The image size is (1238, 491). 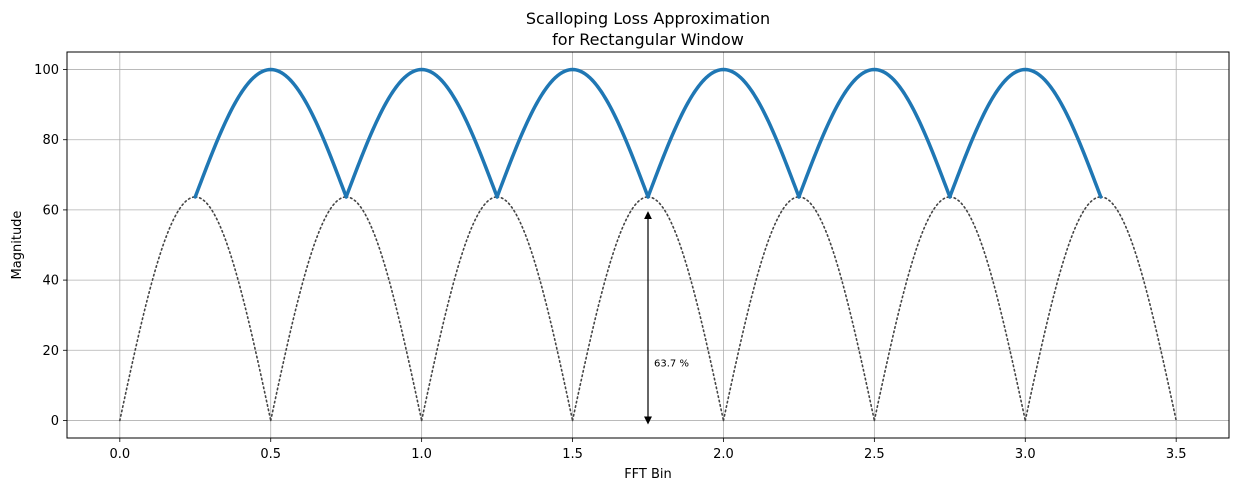 What do you see at coordinates (671, 364) in the screenshot?
I see `annotation-label: 63.7 %` at bounding box center [671, 364].